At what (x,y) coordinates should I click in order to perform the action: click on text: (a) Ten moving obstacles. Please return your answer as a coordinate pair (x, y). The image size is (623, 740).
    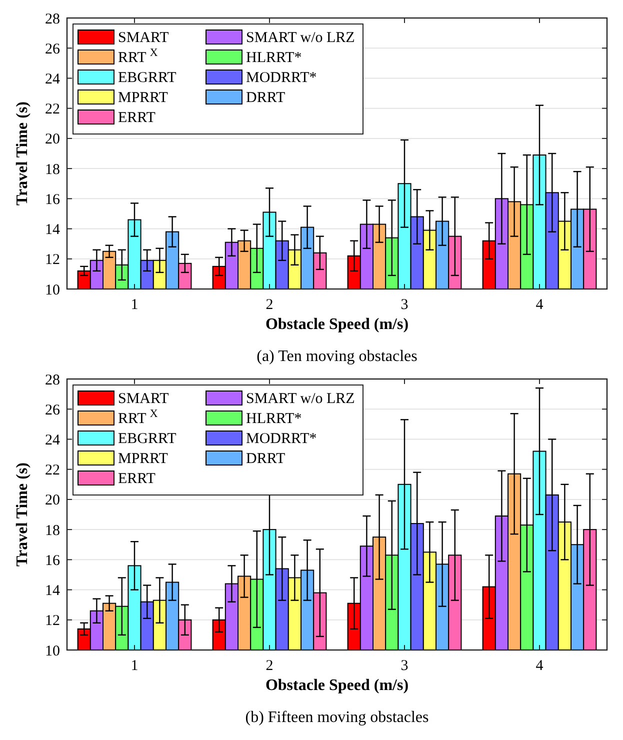
    Looking at the image, I should click on (337, 356).